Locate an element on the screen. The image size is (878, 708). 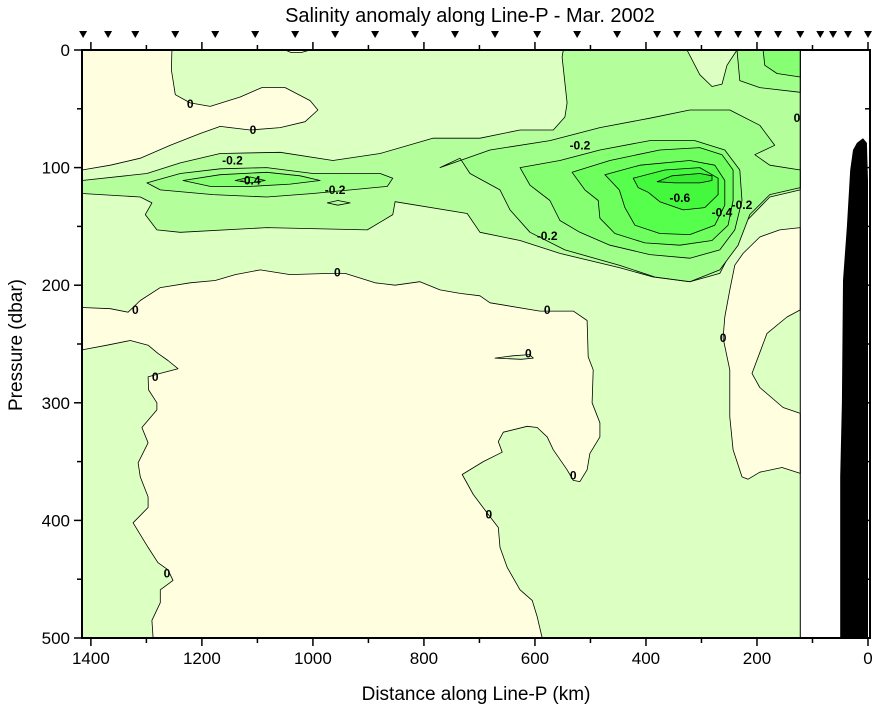
x-tick-label: 400 is located at coordinates (646, 658).